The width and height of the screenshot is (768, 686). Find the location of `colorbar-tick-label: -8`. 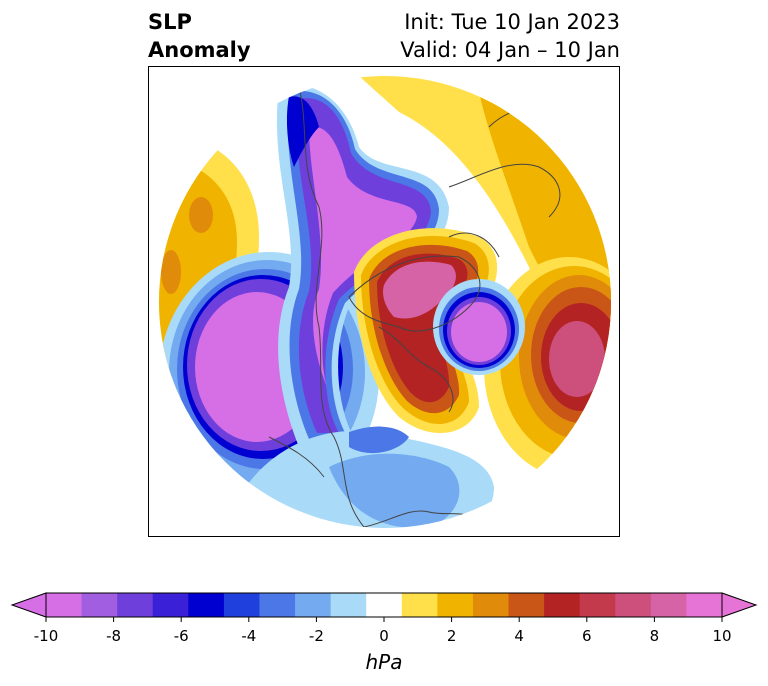

colorbar-tick-label: -8 is located at coordinates (114, 636).